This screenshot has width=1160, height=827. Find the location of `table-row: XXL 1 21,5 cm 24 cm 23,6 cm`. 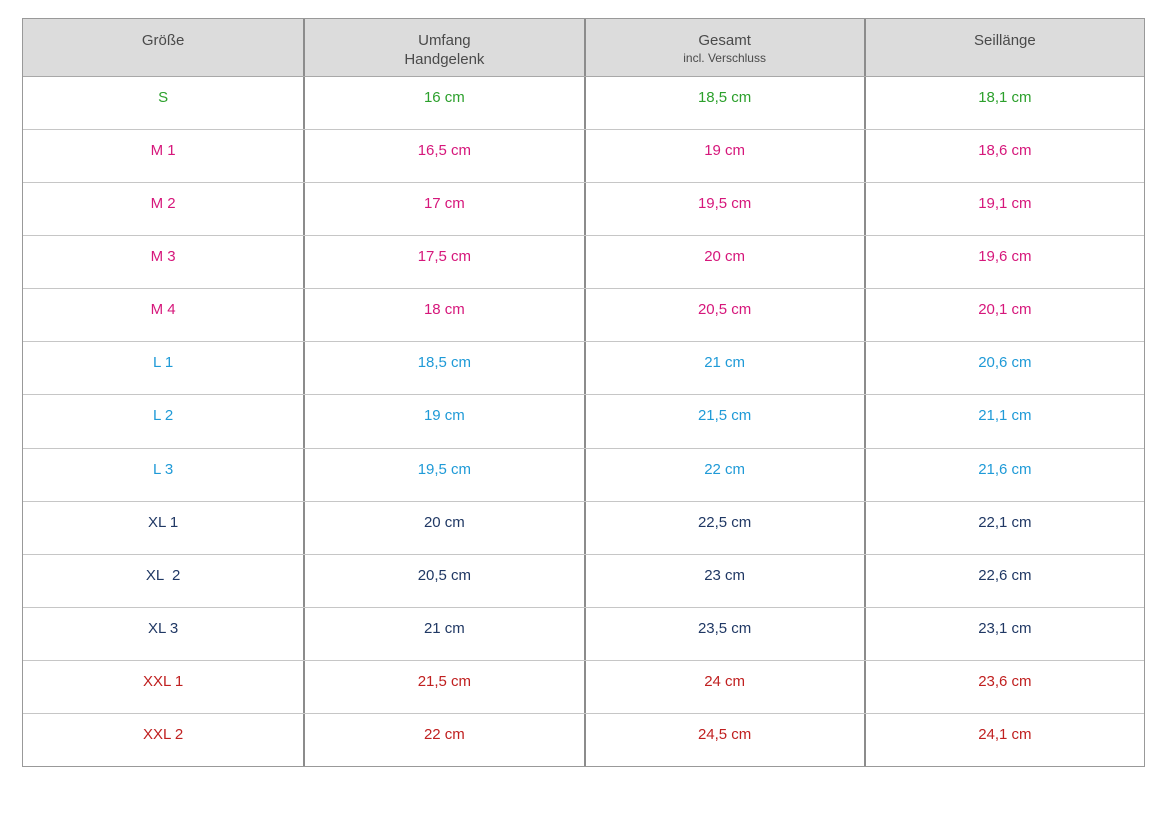

table-row: XXL 1 21,5 cm 24 cm 23,6 cm is located at coordinates (583, 686).